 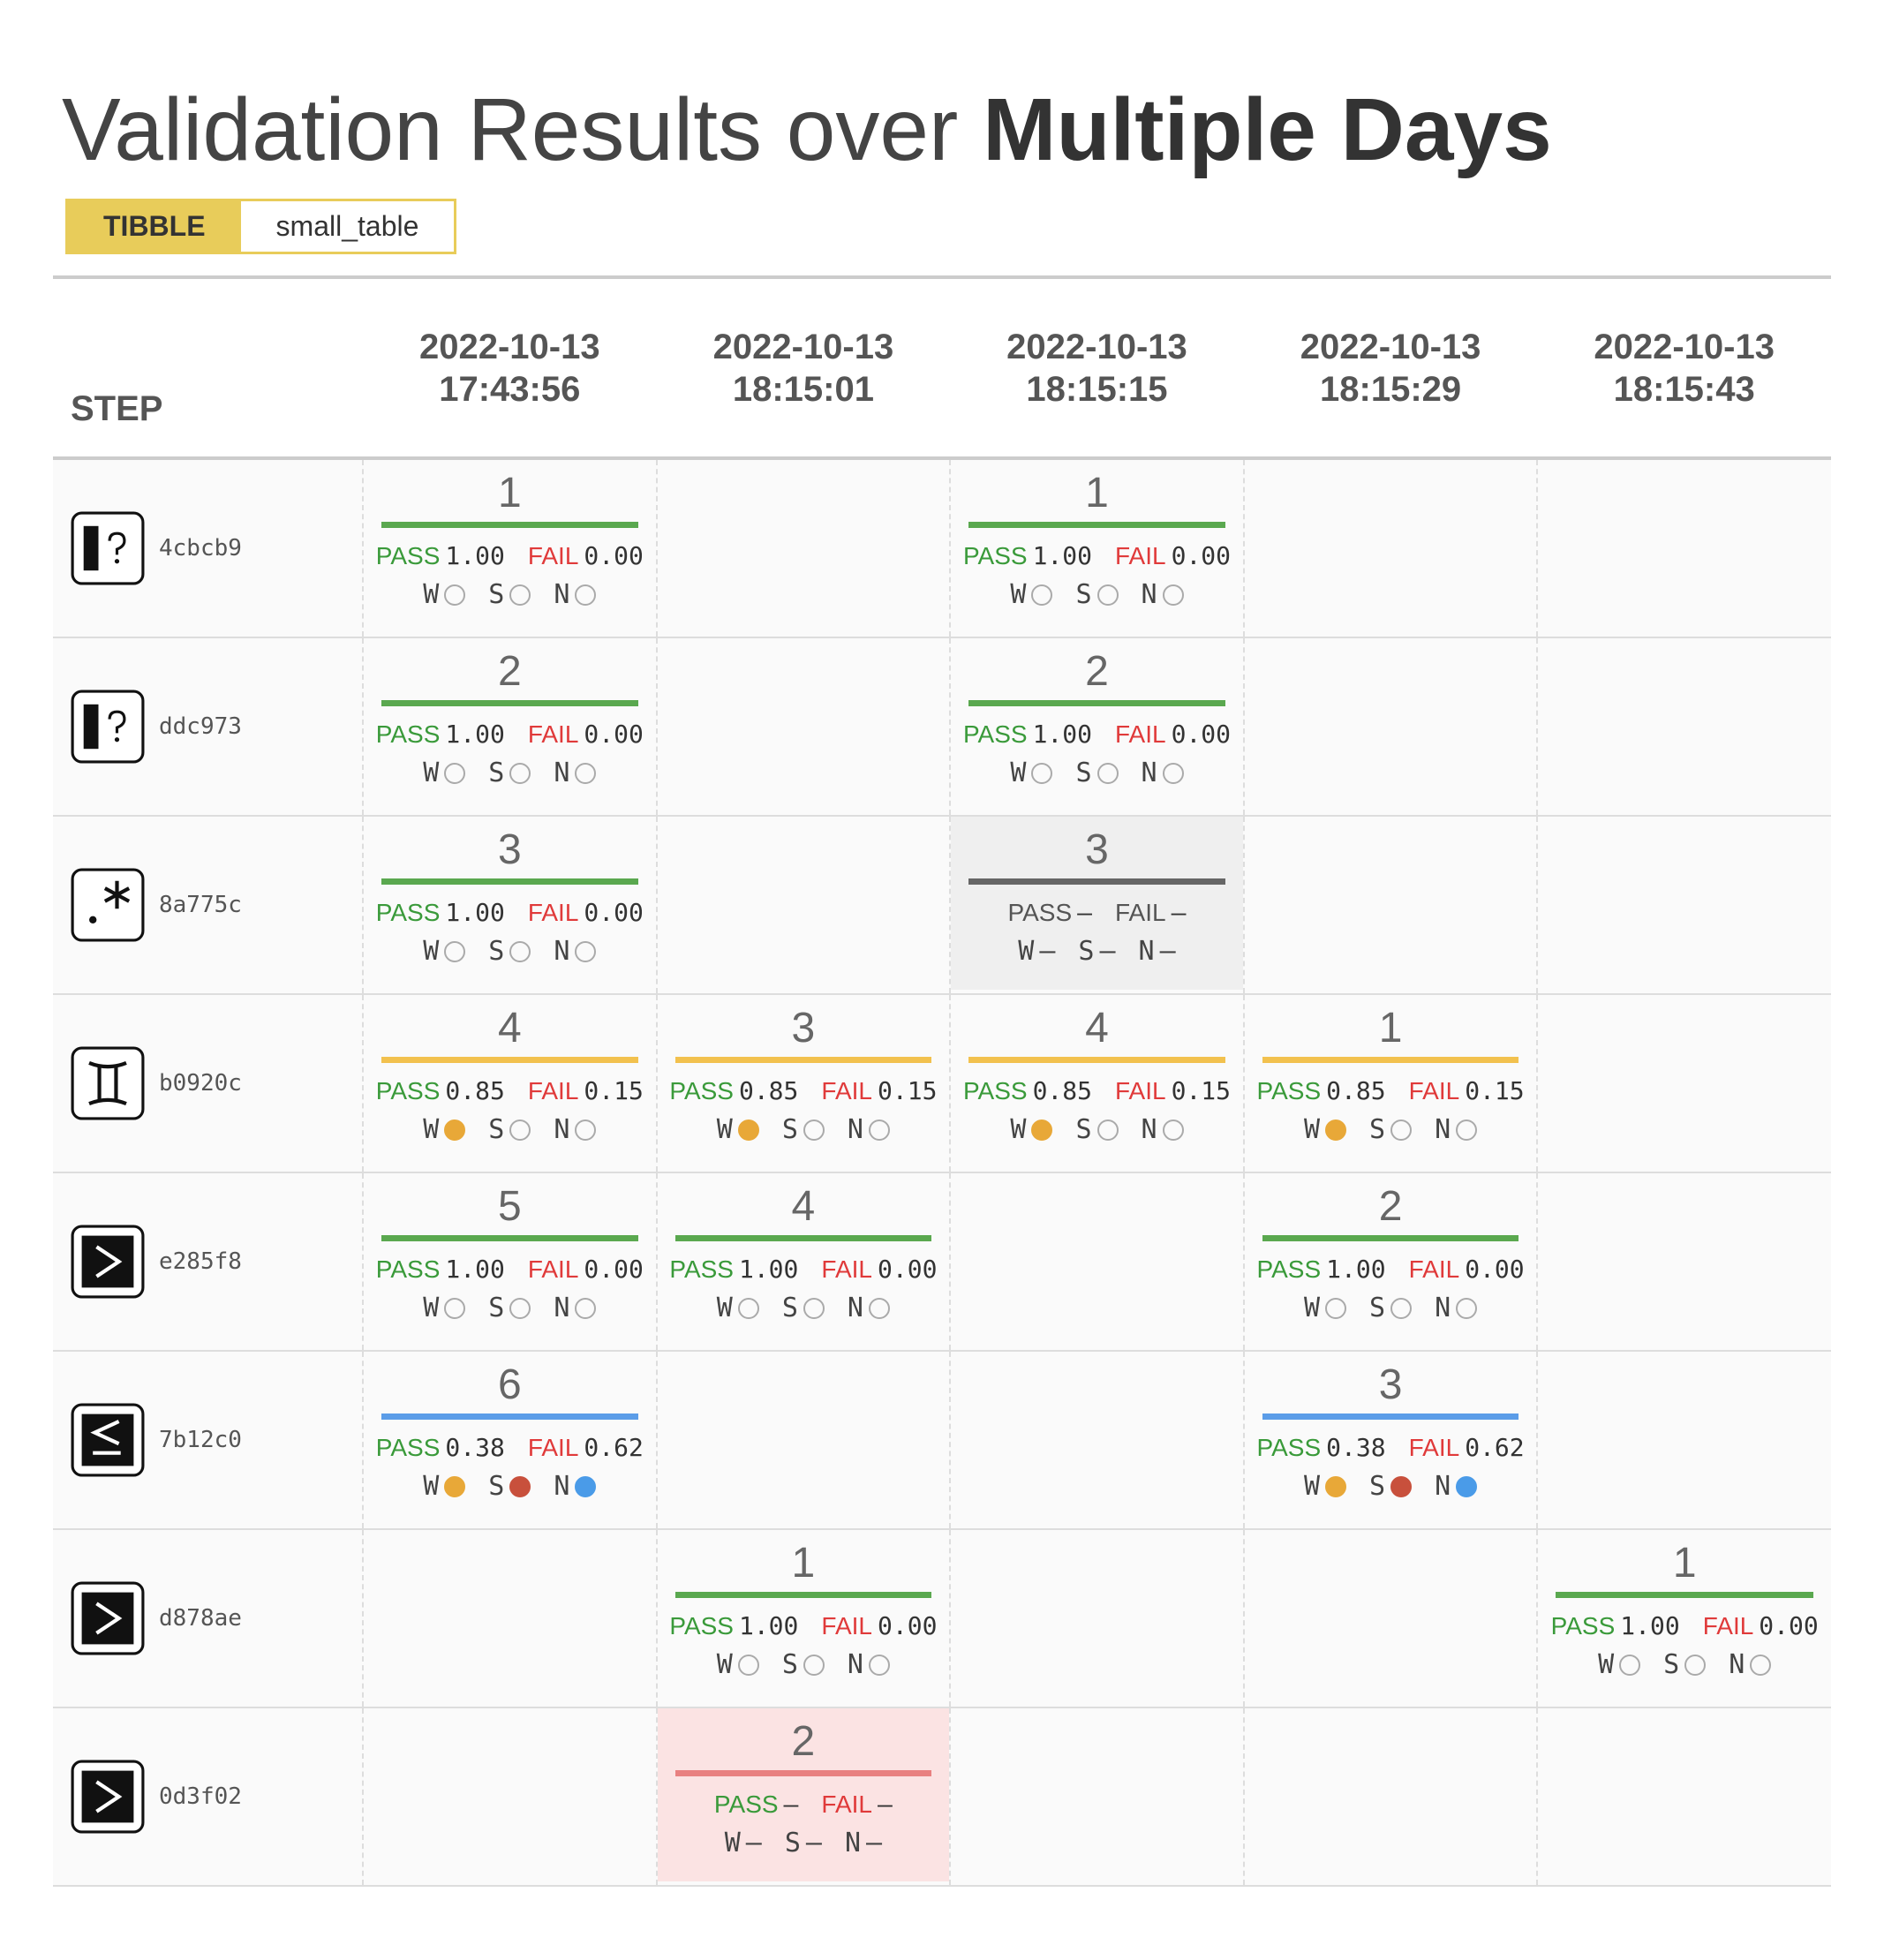 I want to click on cell-content: 6 PASS 0.38 FAIL 0.62 W S N, so click(x=510, y=1438).